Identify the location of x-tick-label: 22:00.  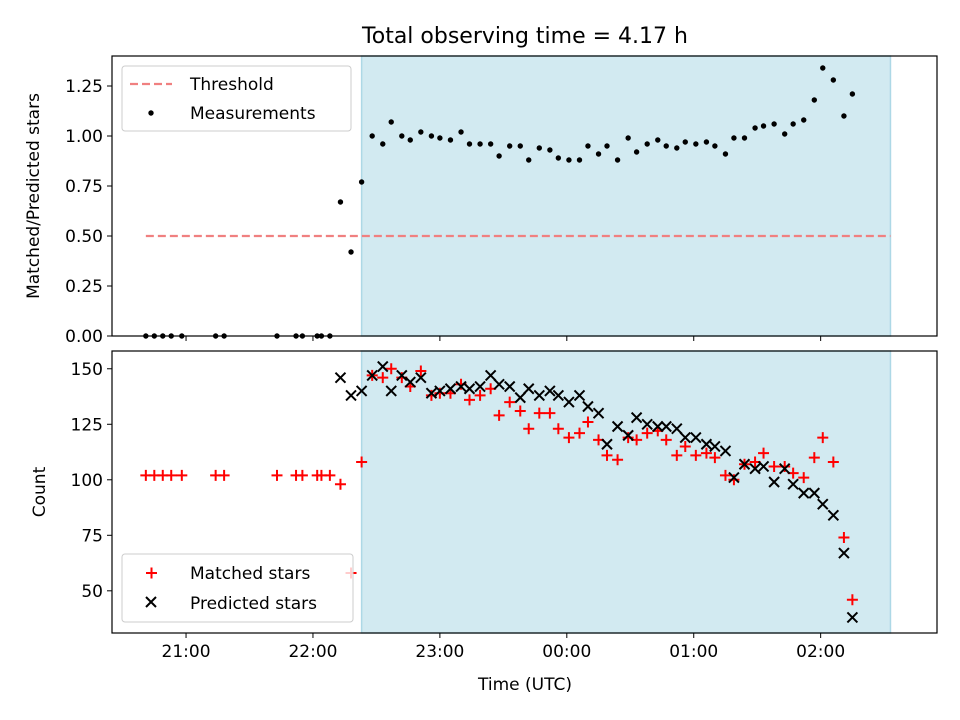
(312, 652).